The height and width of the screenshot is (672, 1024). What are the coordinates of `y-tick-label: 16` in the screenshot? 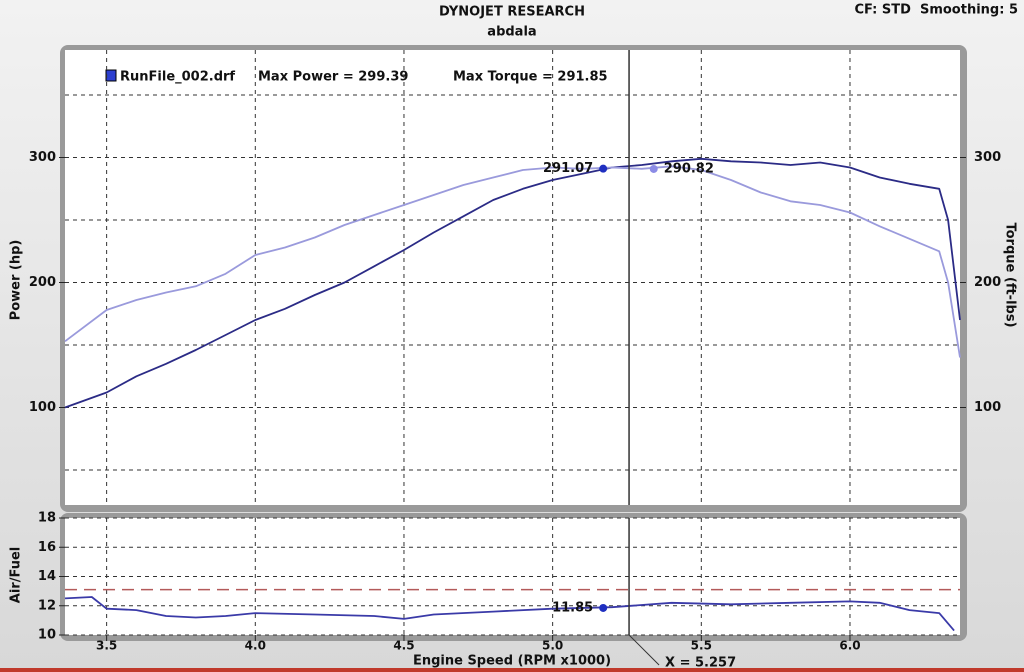 It's located at (47, 547).